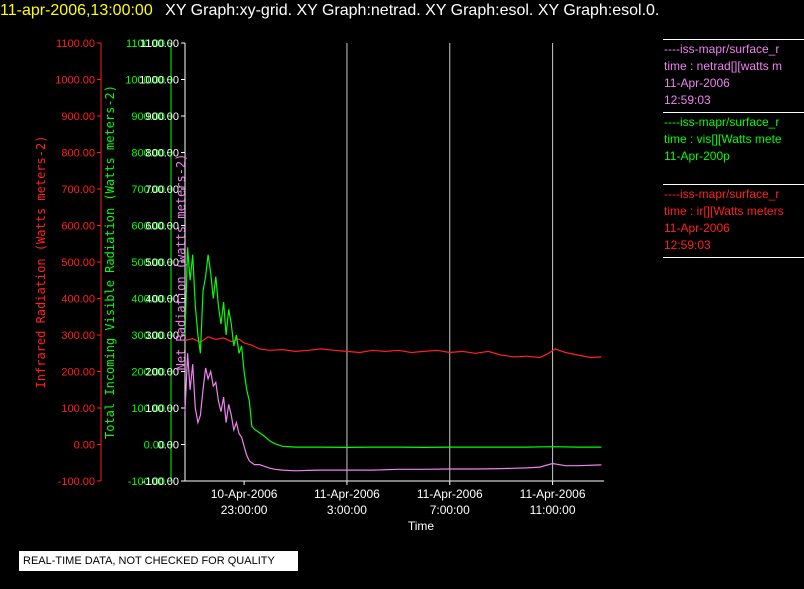  I want to click on y-tick-label-1-1: 0.00, so click(154, 446).